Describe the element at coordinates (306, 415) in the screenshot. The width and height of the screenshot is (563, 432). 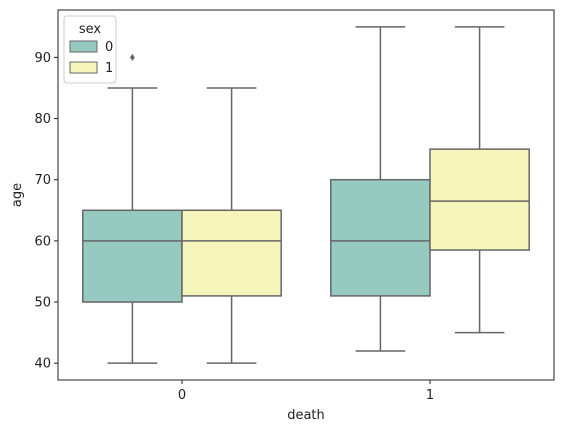
I see `x-axis-label: death` at that location.